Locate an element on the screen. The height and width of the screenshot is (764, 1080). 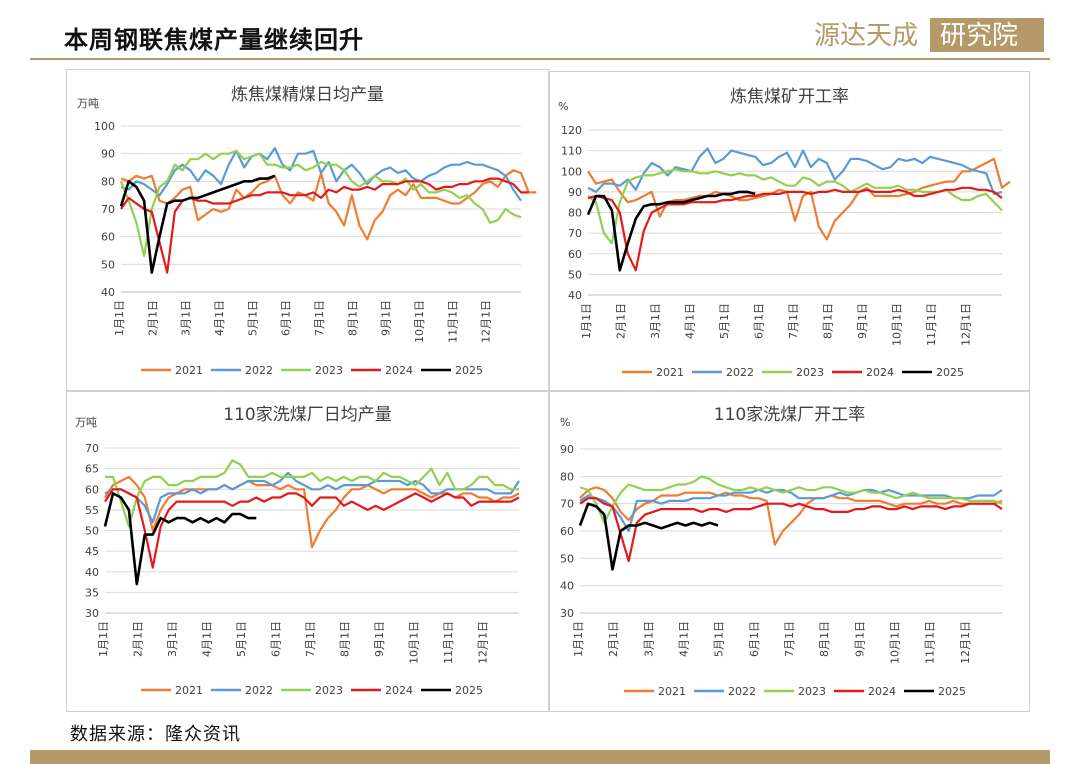
chart-title: 炼焦煤精煤日均产量 is located at coordinates (307, 95).